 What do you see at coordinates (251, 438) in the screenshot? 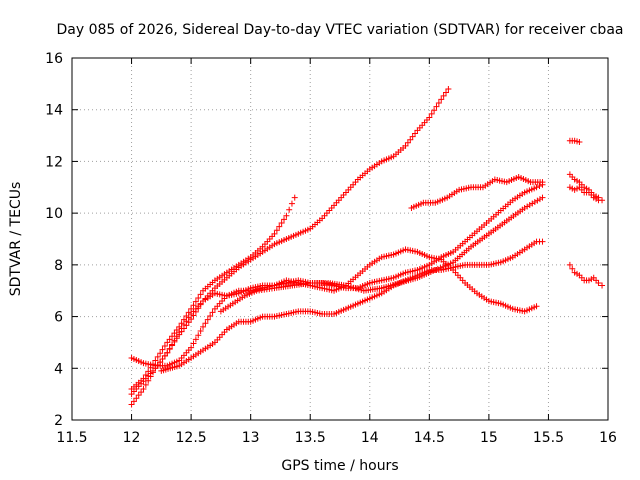
I see `x-tick-label: 13` at bounding box center [251, 438].